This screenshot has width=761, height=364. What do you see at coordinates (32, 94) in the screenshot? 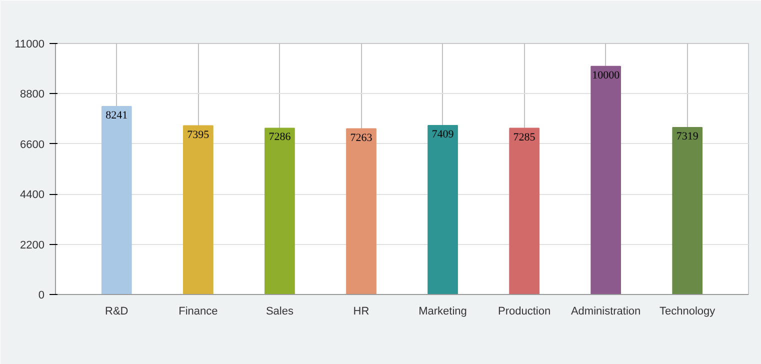
I see `y-tick-label: 8800` at bounding box center [32, 94].